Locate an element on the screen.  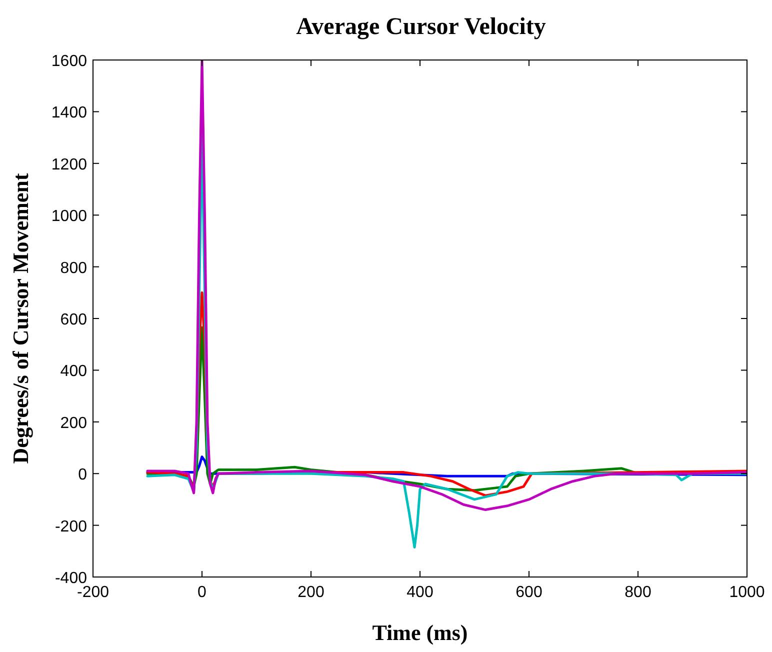
y-tick-label: 1600 is located at coordinates (69, 61).